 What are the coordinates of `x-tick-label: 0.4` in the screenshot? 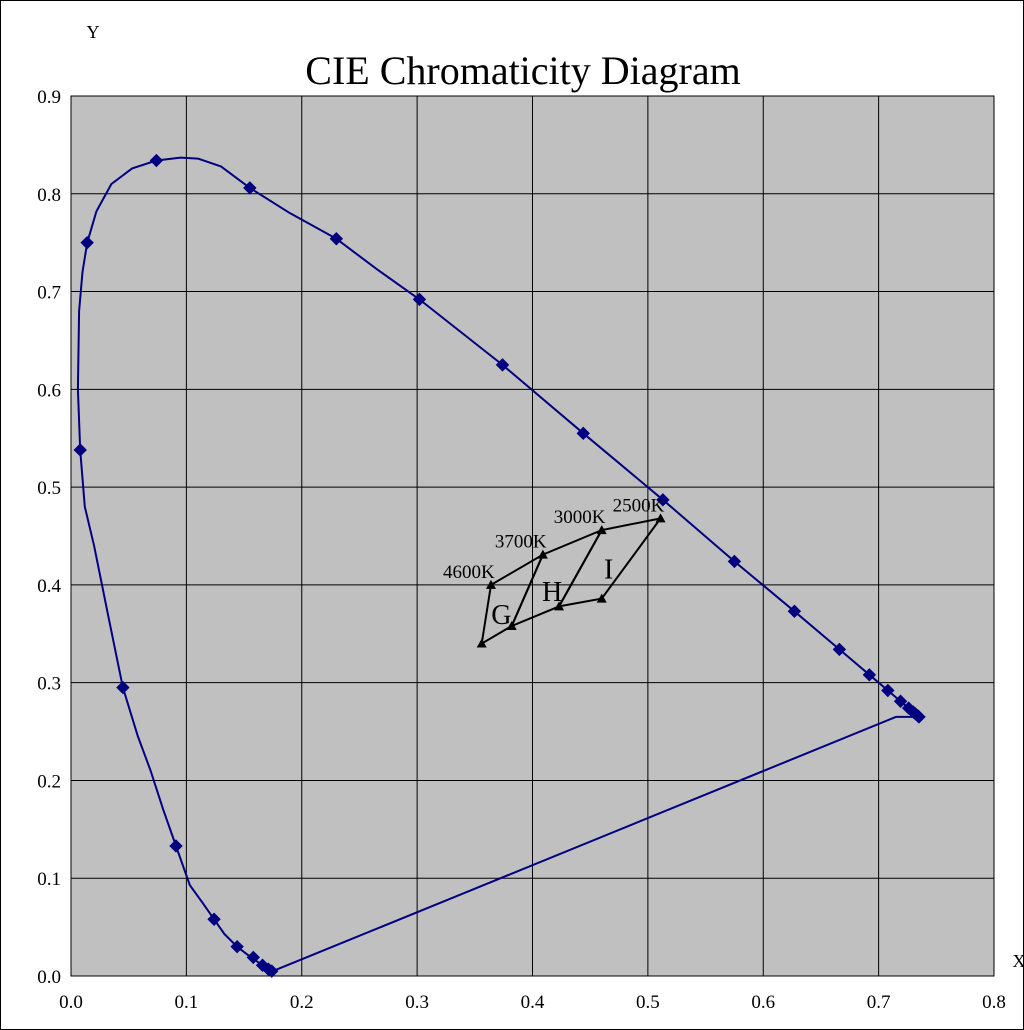 It's located at (533, 1002).